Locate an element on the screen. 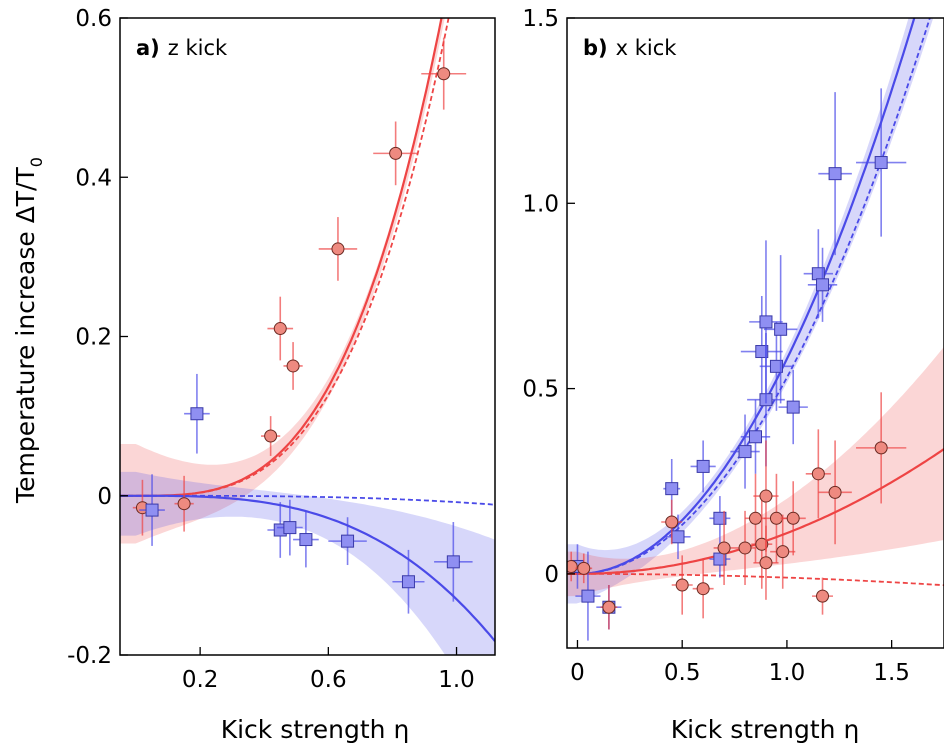 This screenshot has height=751, width=944. panel-b-title: x kick is located at coordinates (647, 48).